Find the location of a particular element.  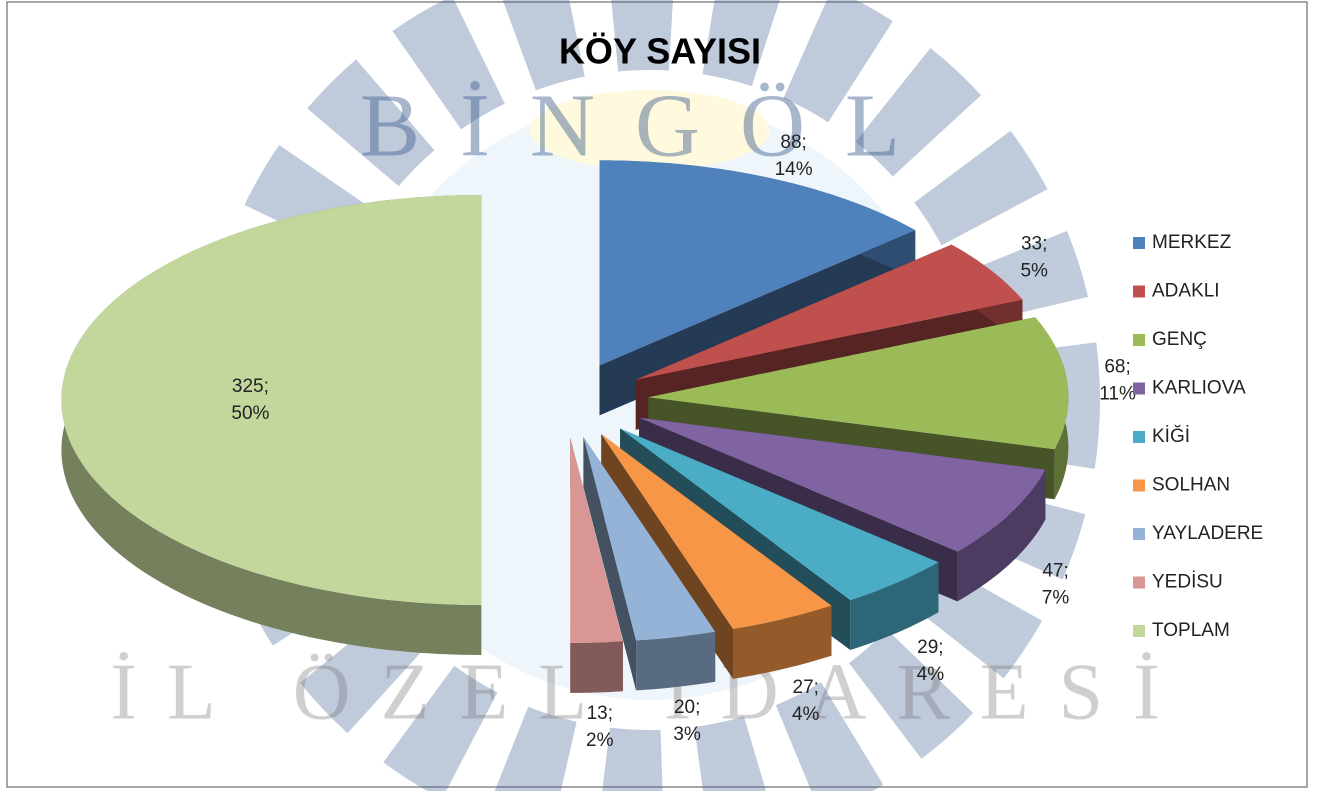

data-label: 88; 14% is located at coordinates (794, 156).